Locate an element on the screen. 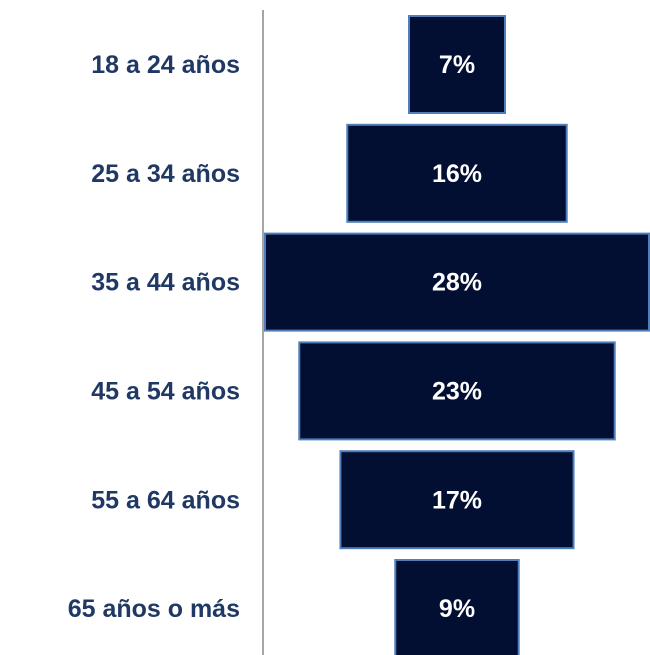  value-label: 17% is located at coordinates (457, 500).